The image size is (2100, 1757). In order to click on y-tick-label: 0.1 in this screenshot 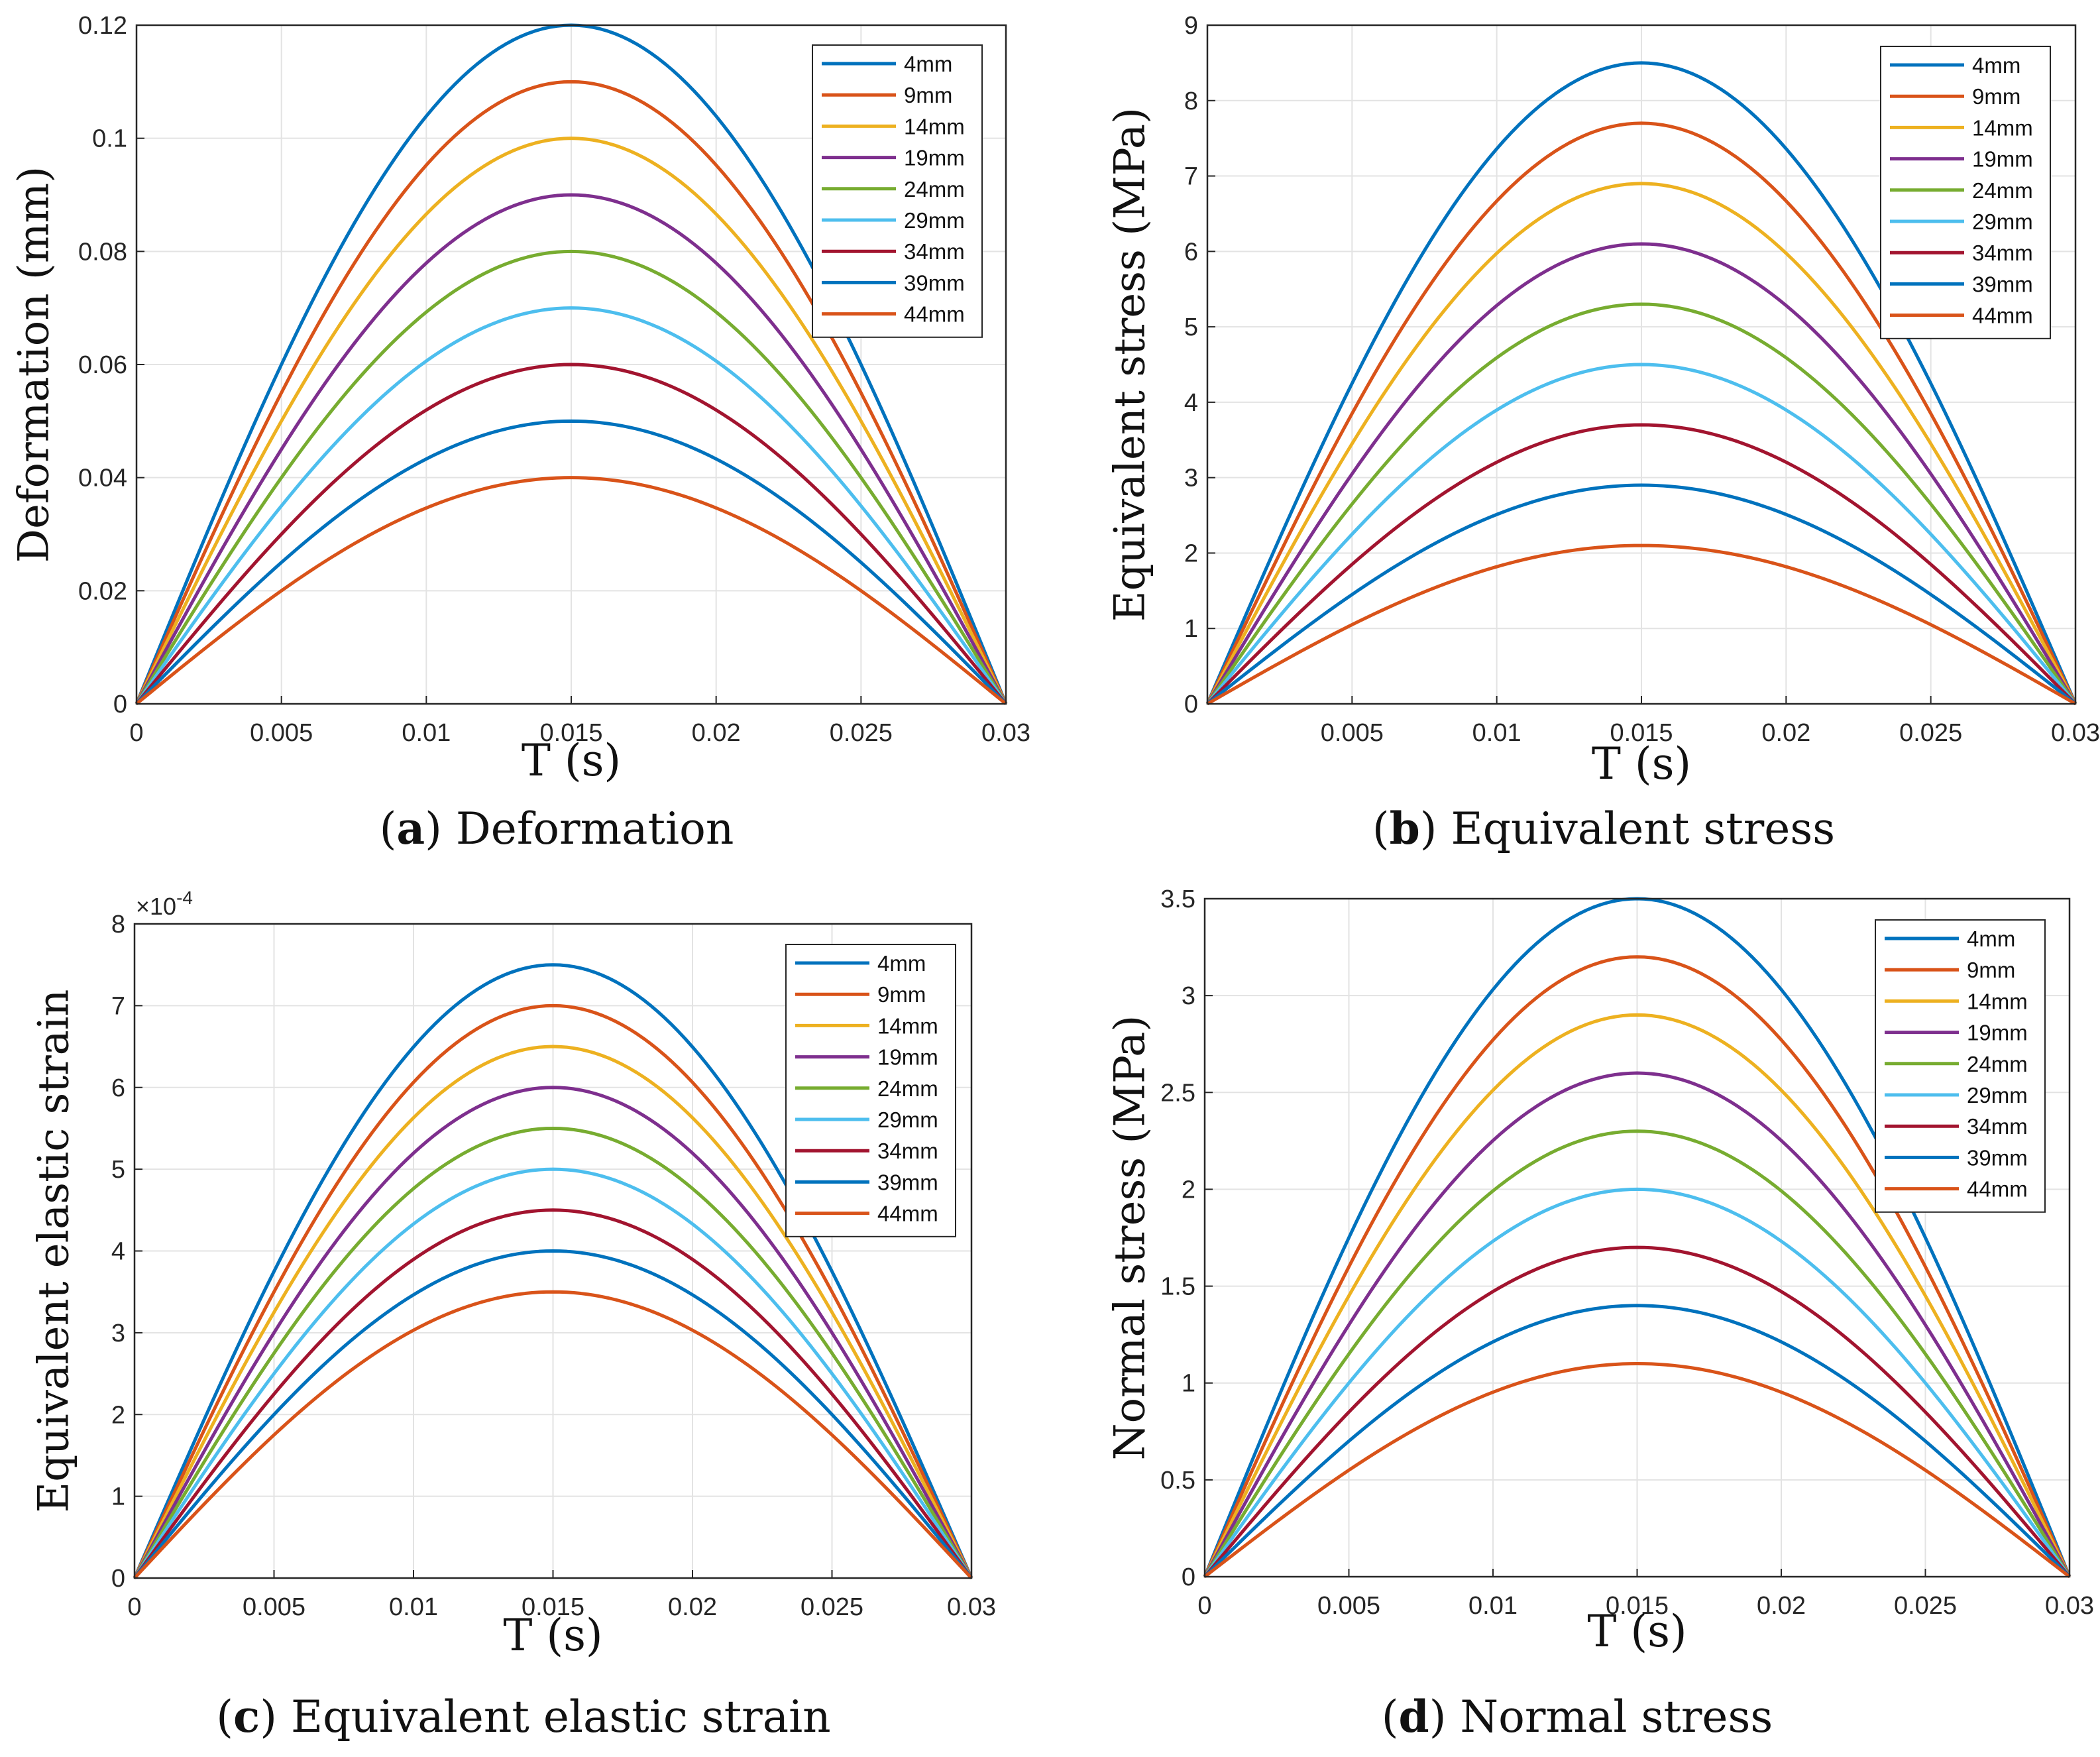, I will do `click(110, 139)`.